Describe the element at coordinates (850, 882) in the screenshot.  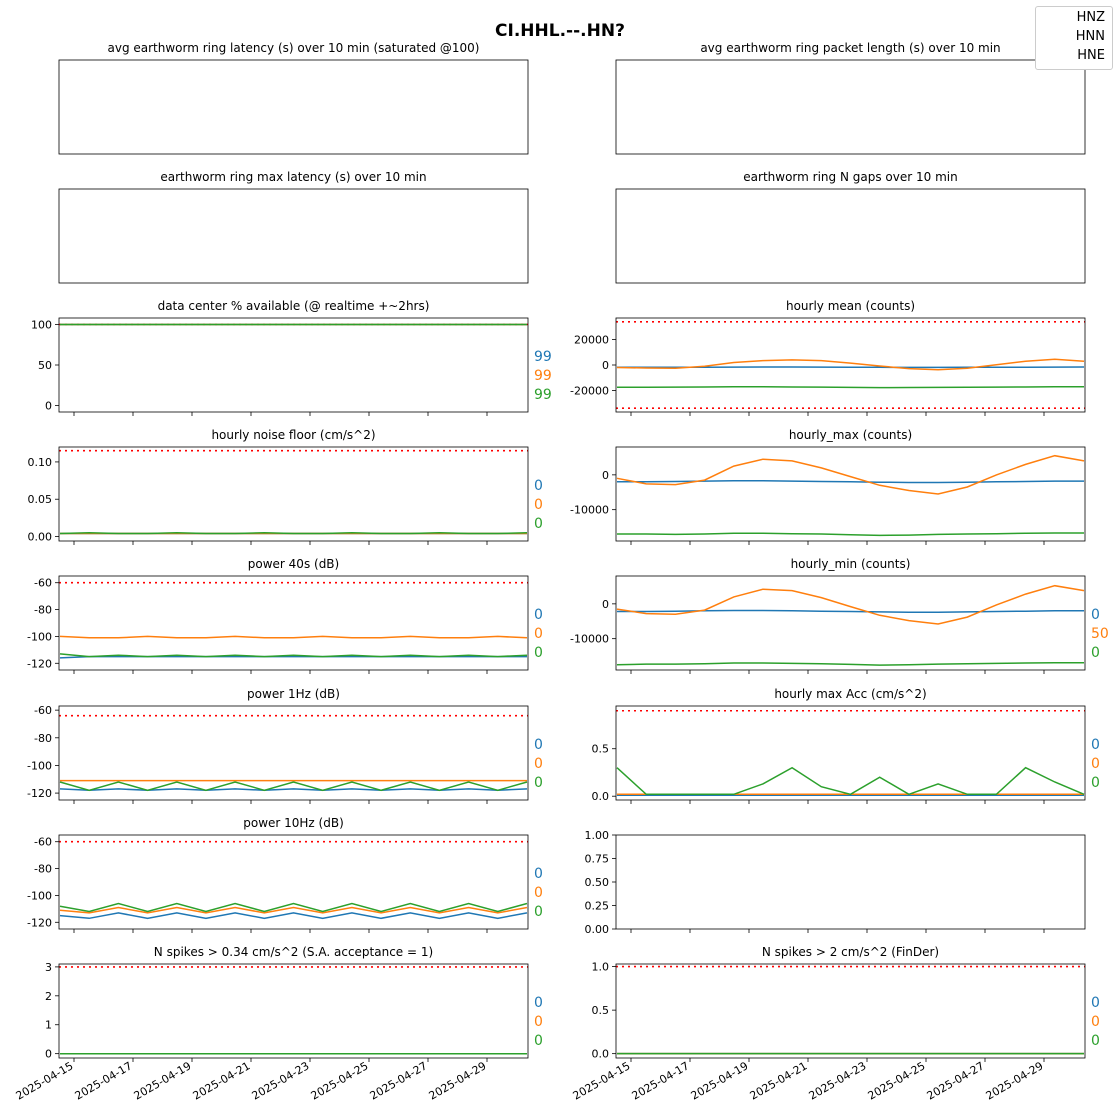
I see `chart-p61-plot-area` at that location.